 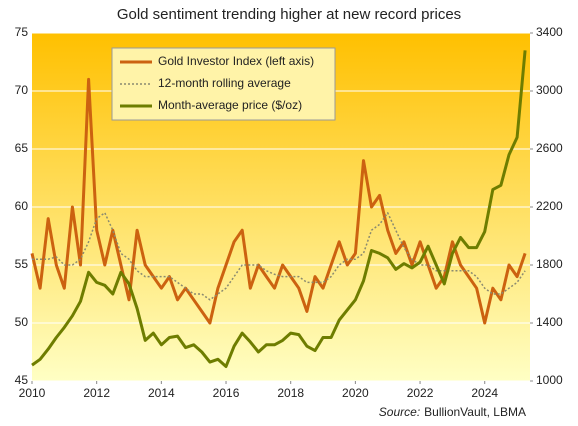 I want to click on y2-tick-label: 1800, so click(x=549, y=264).